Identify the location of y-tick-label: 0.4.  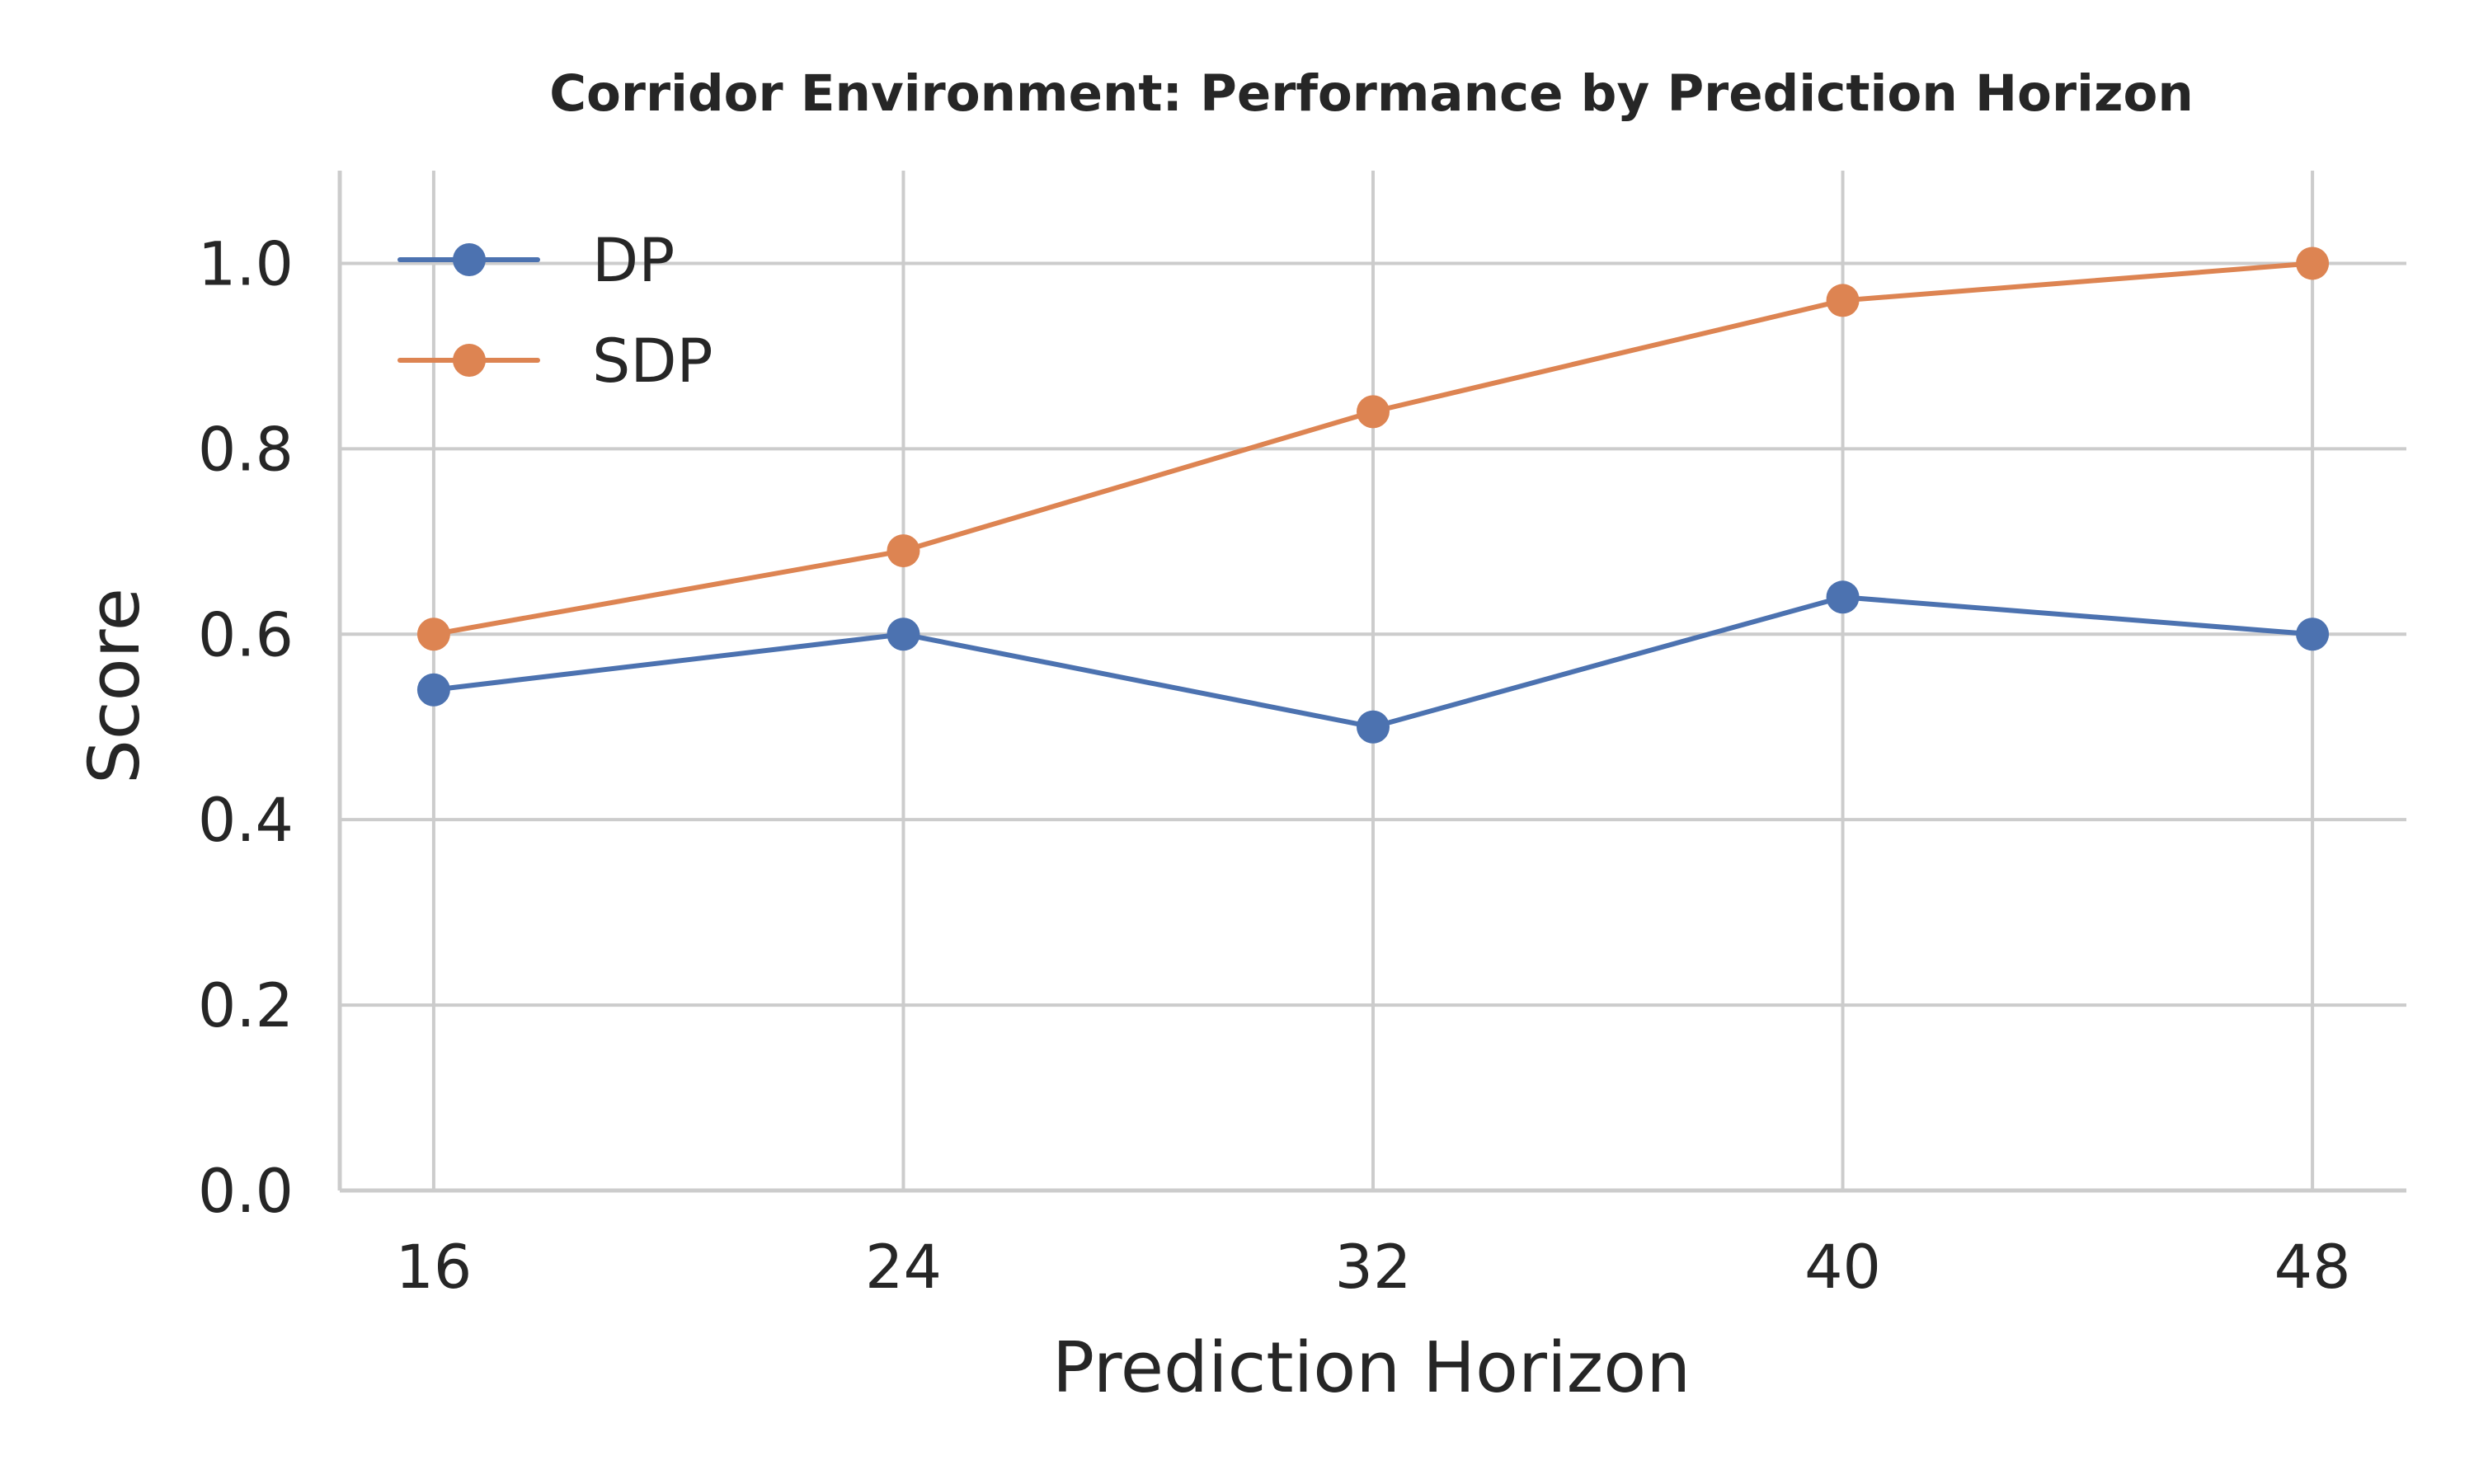
(246, 821).